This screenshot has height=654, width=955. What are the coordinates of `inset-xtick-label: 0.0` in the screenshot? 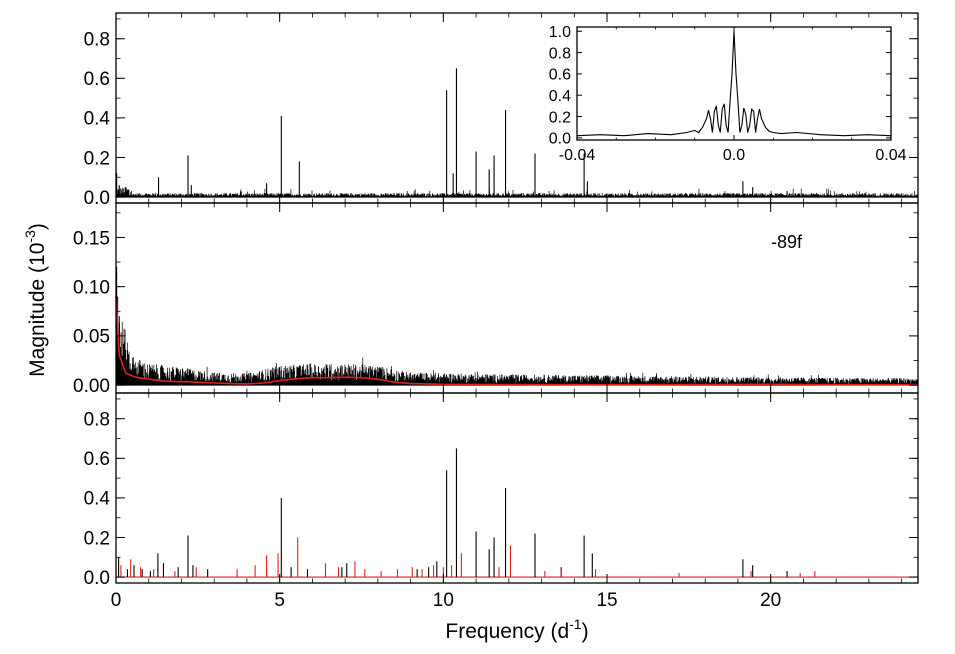 It's located at (734, 155).